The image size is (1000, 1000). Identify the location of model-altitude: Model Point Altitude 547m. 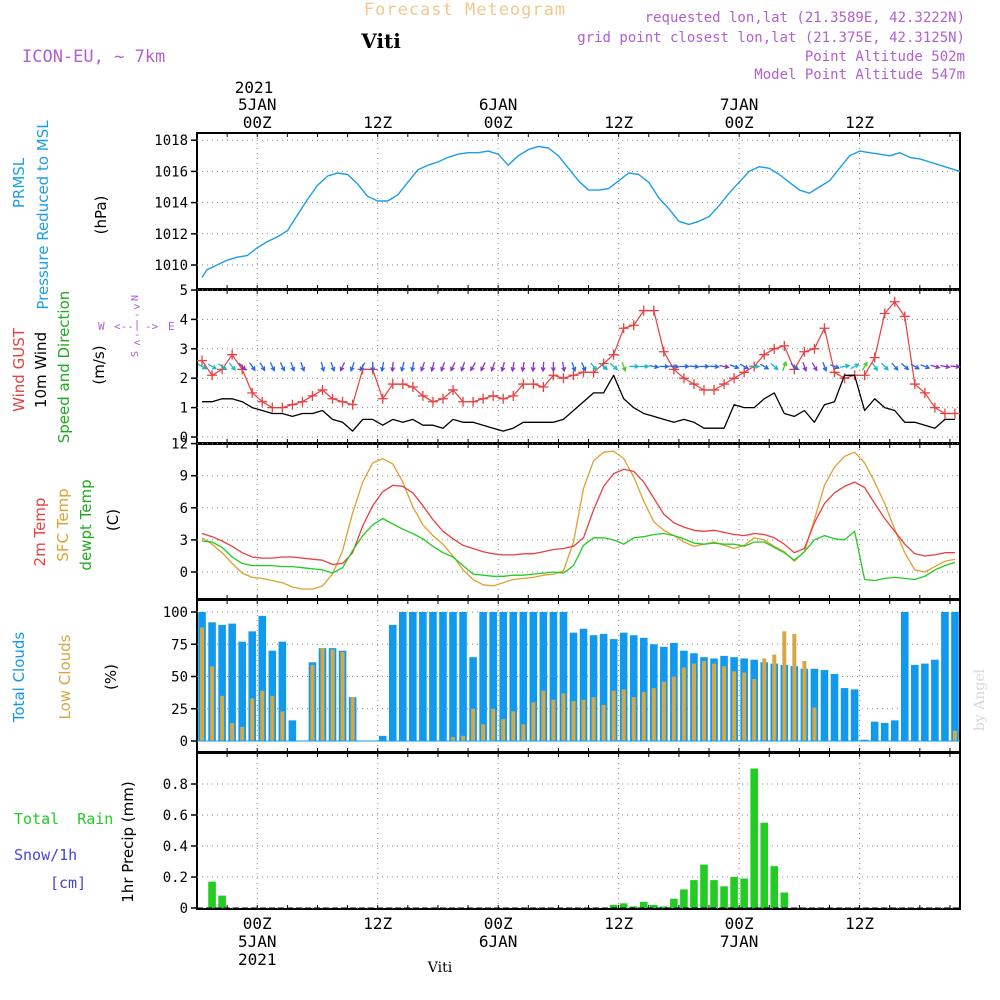
(859, 75).